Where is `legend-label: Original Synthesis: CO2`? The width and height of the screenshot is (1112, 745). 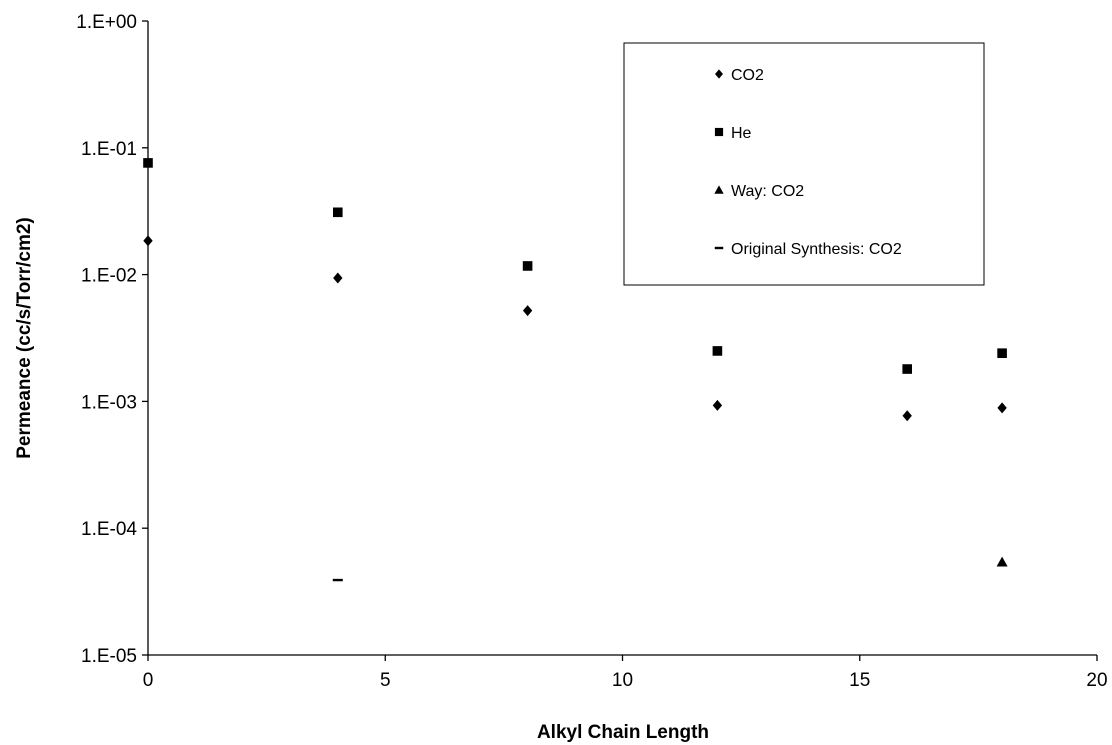 legend-label: Original Synthesis: CO2 is located at coordinates (816, 249).